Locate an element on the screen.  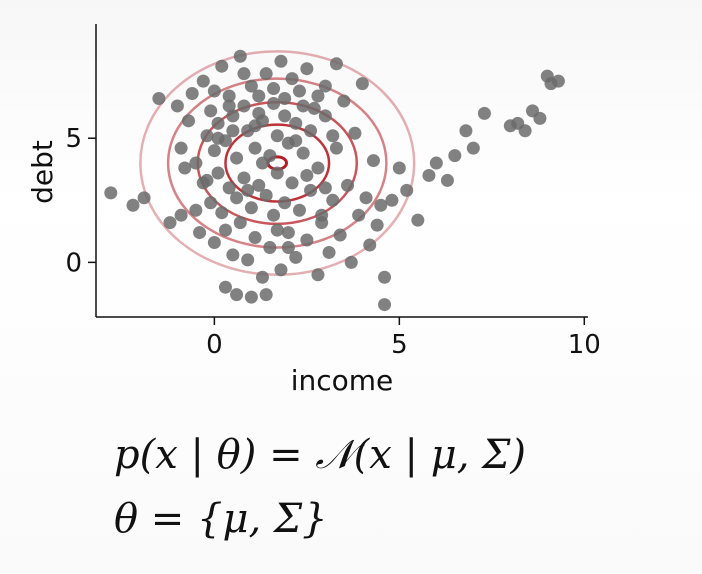
x-tick-label: 10 is located at coordinates (584, 345).